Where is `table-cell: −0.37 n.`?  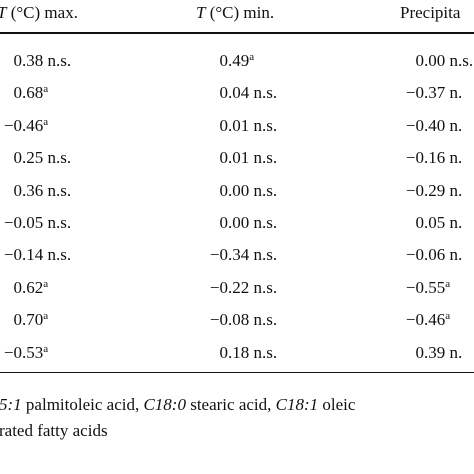
table-cell: −0.37 n. is located at coordinates (434, 92).